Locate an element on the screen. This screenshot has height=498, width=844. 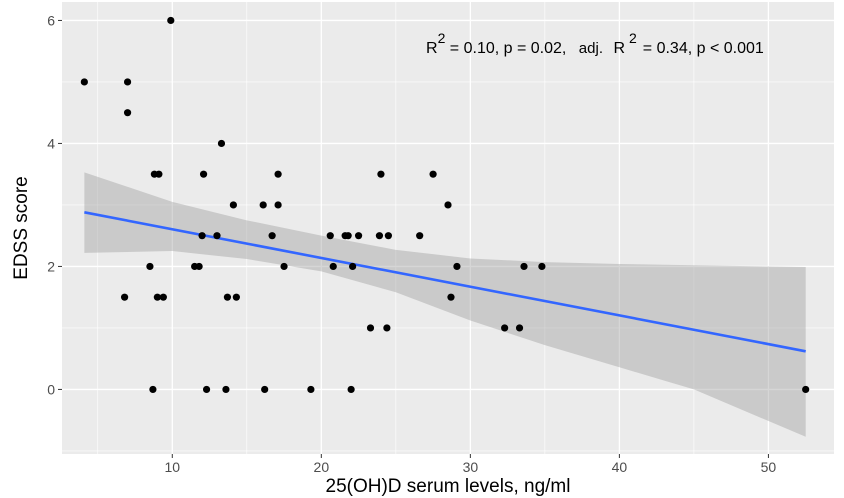
y-tick-label: 2 is located at coordinates (51, 266).